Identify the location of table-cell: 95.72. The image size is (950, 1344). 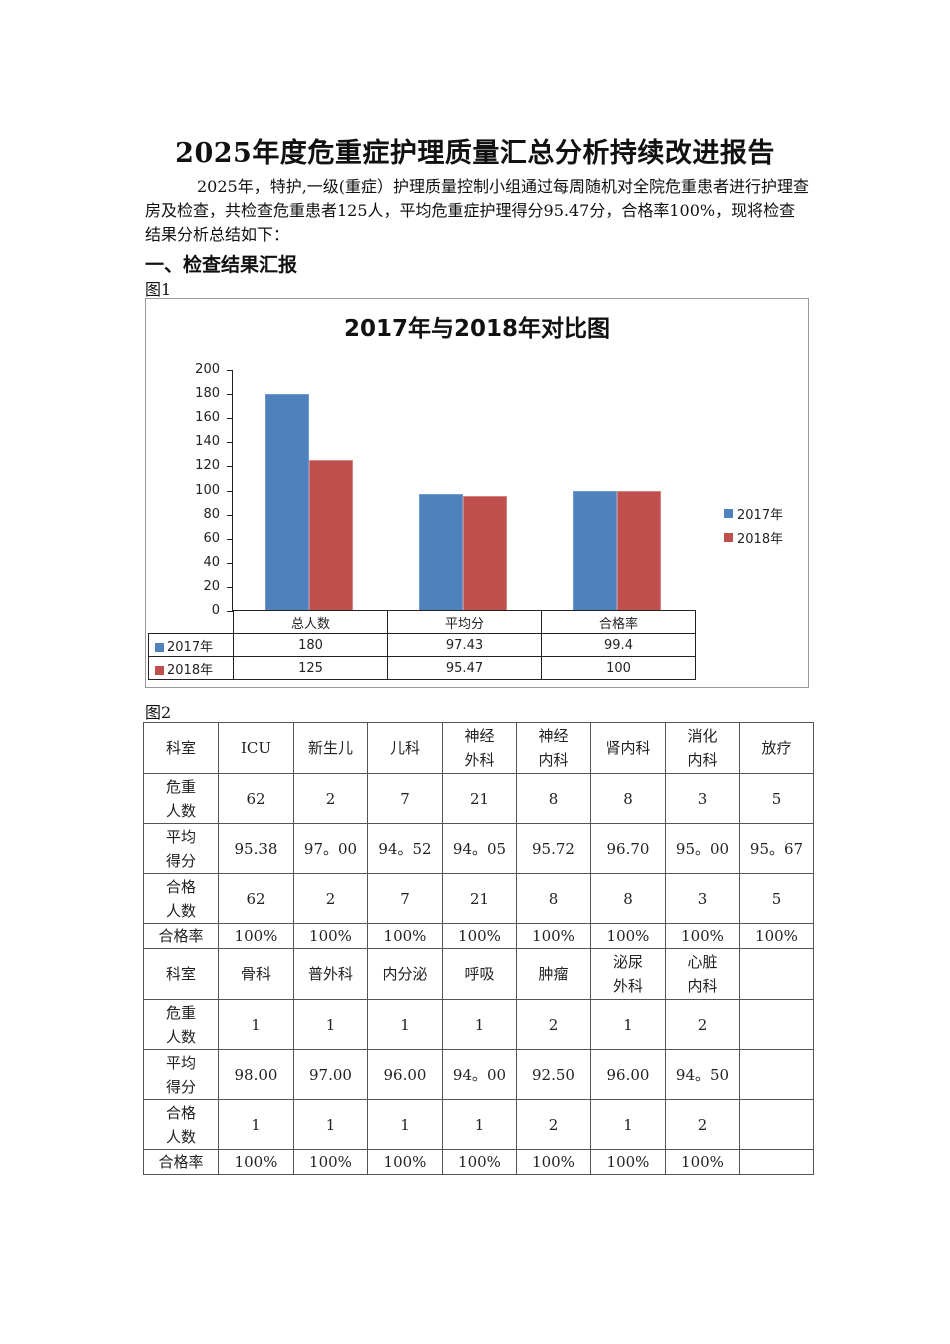
(553, 848).